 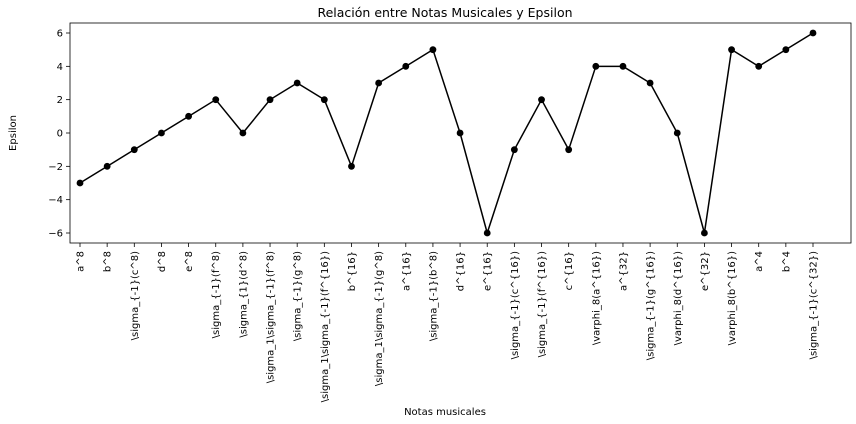 What do you see at coordinates (271, 317) in the screenshot?
I see `x-tick-label: \sigma_1\sigma_{-1}(f^8)` at bounding box center [271, 317].